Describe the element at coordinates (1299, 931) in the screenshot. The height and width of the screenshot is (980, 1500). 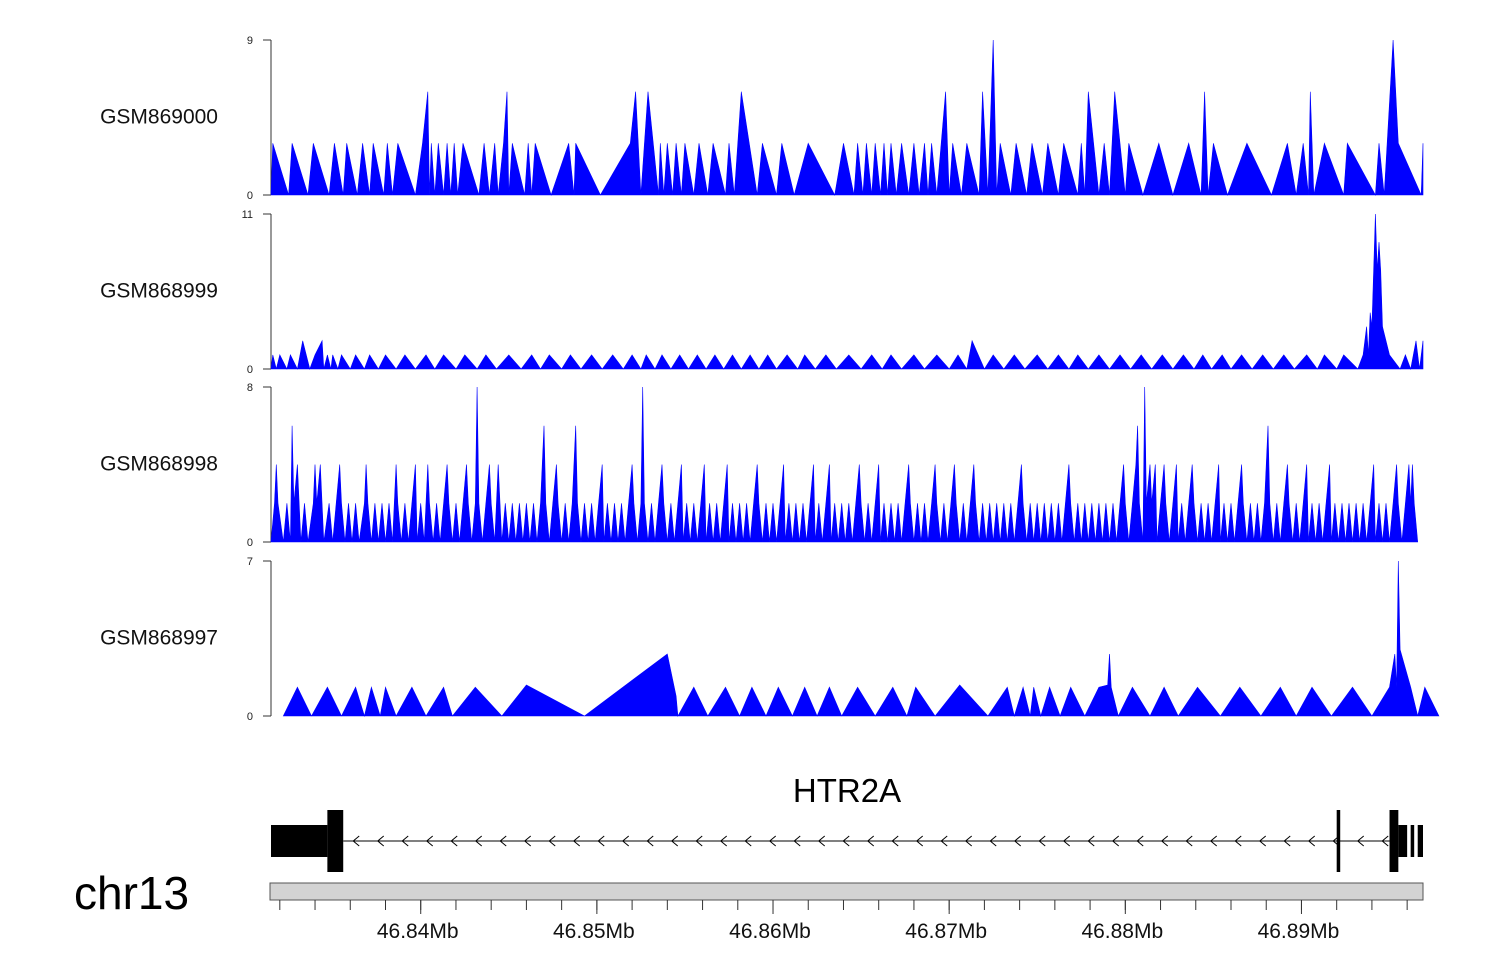
I see `x-tick-label: 46.89Mb` at that location.